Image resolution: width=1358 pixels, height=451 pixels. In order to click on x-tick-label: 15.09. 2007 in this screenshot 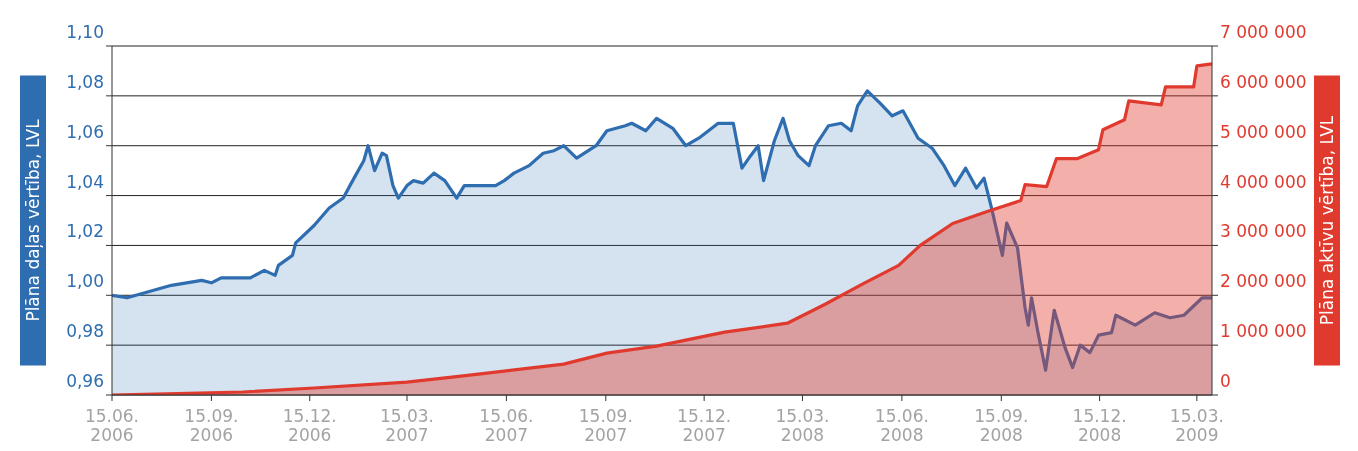, I will do `click(605, 425)`.